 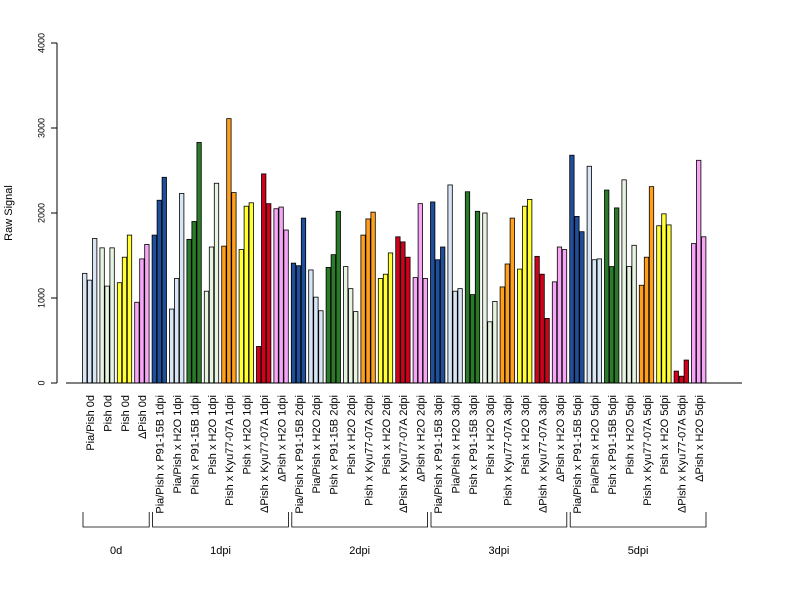 What do you see at coordinates (665, 434) in the screenshot?
I see `x-tick-label: Pish x H2O 5dpi` at bounding box center [665, 434].